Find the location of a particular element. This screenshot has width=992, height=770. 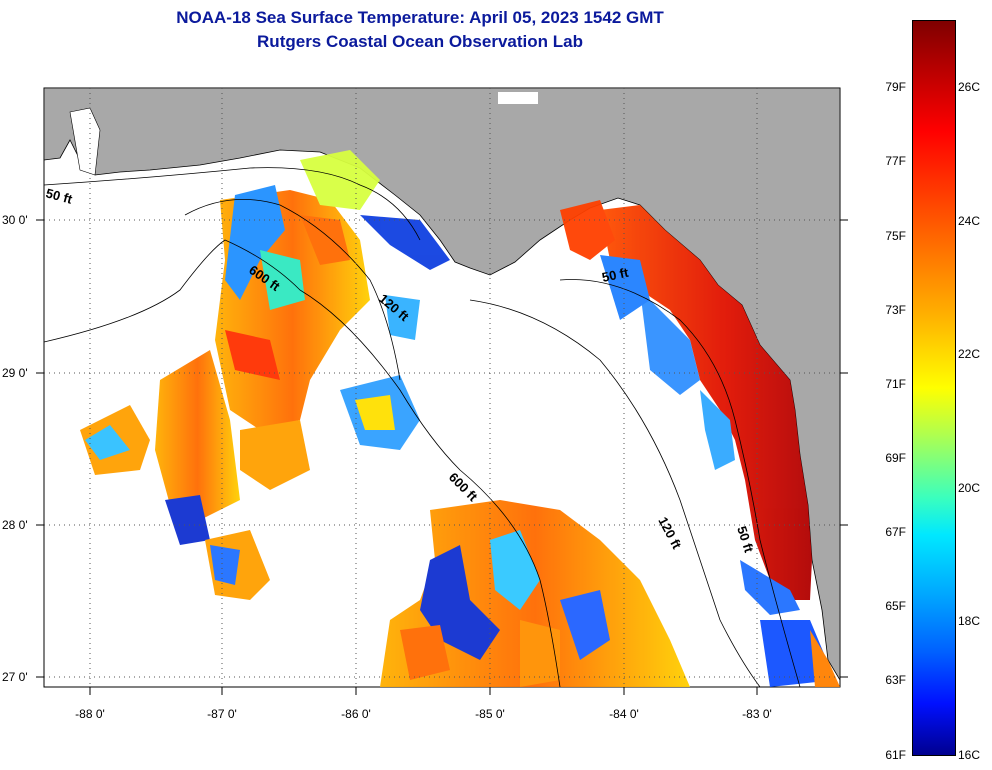

colorbar-f-label: 71F is located at coordinates (895, 384).